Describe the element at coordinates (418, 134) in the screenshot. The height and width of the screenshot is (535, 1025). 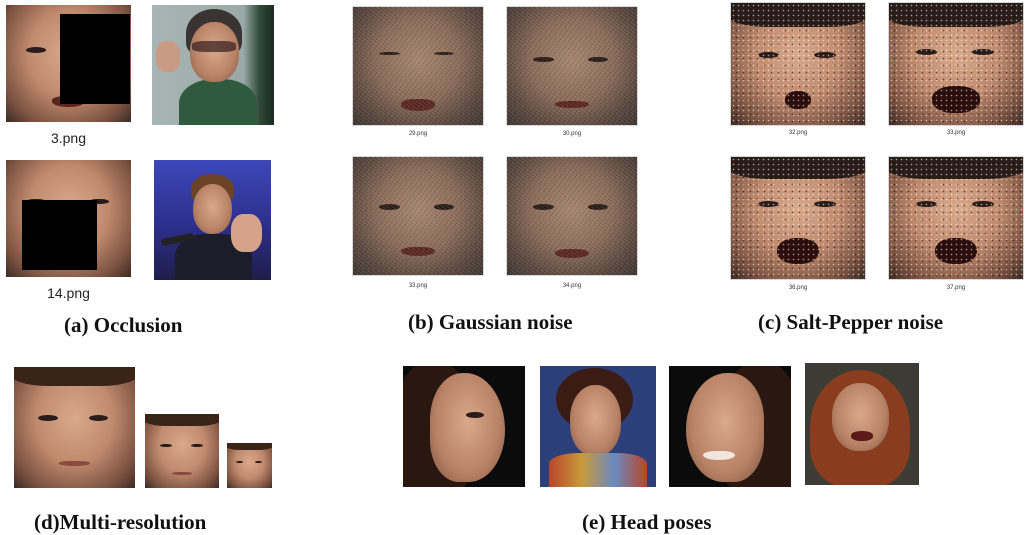
I see `file-name-29: 29.png` at that location.